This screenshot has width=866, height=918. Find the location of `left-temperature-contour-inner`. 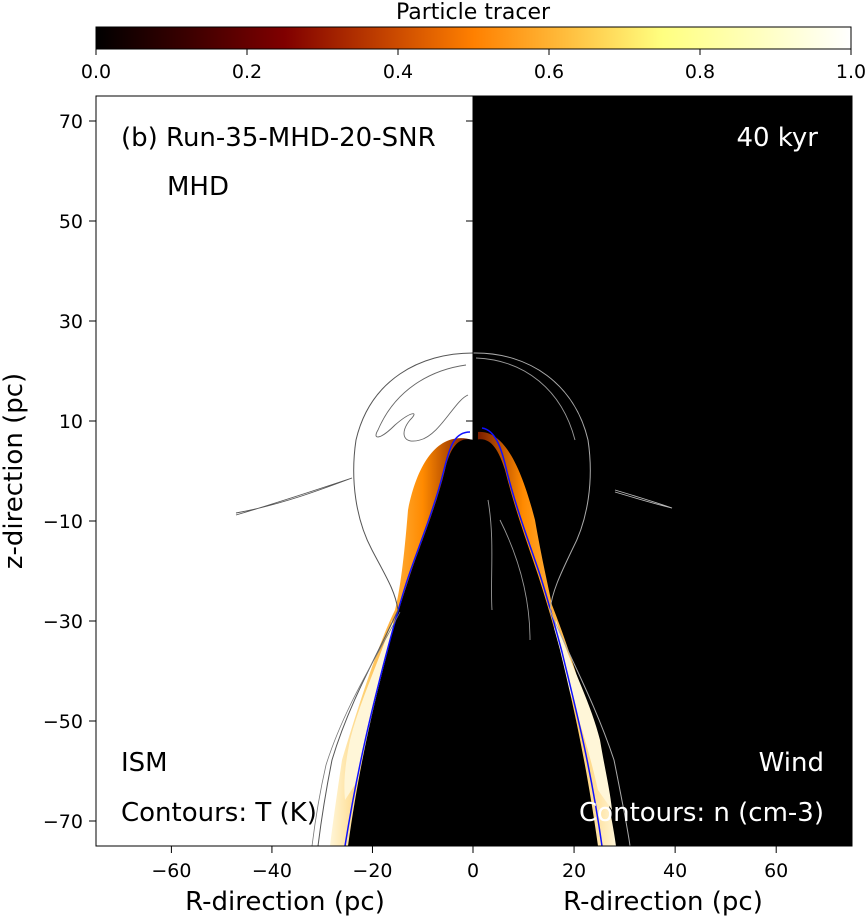

left-temperature-contour-inner is located at coordinates (422, 403).